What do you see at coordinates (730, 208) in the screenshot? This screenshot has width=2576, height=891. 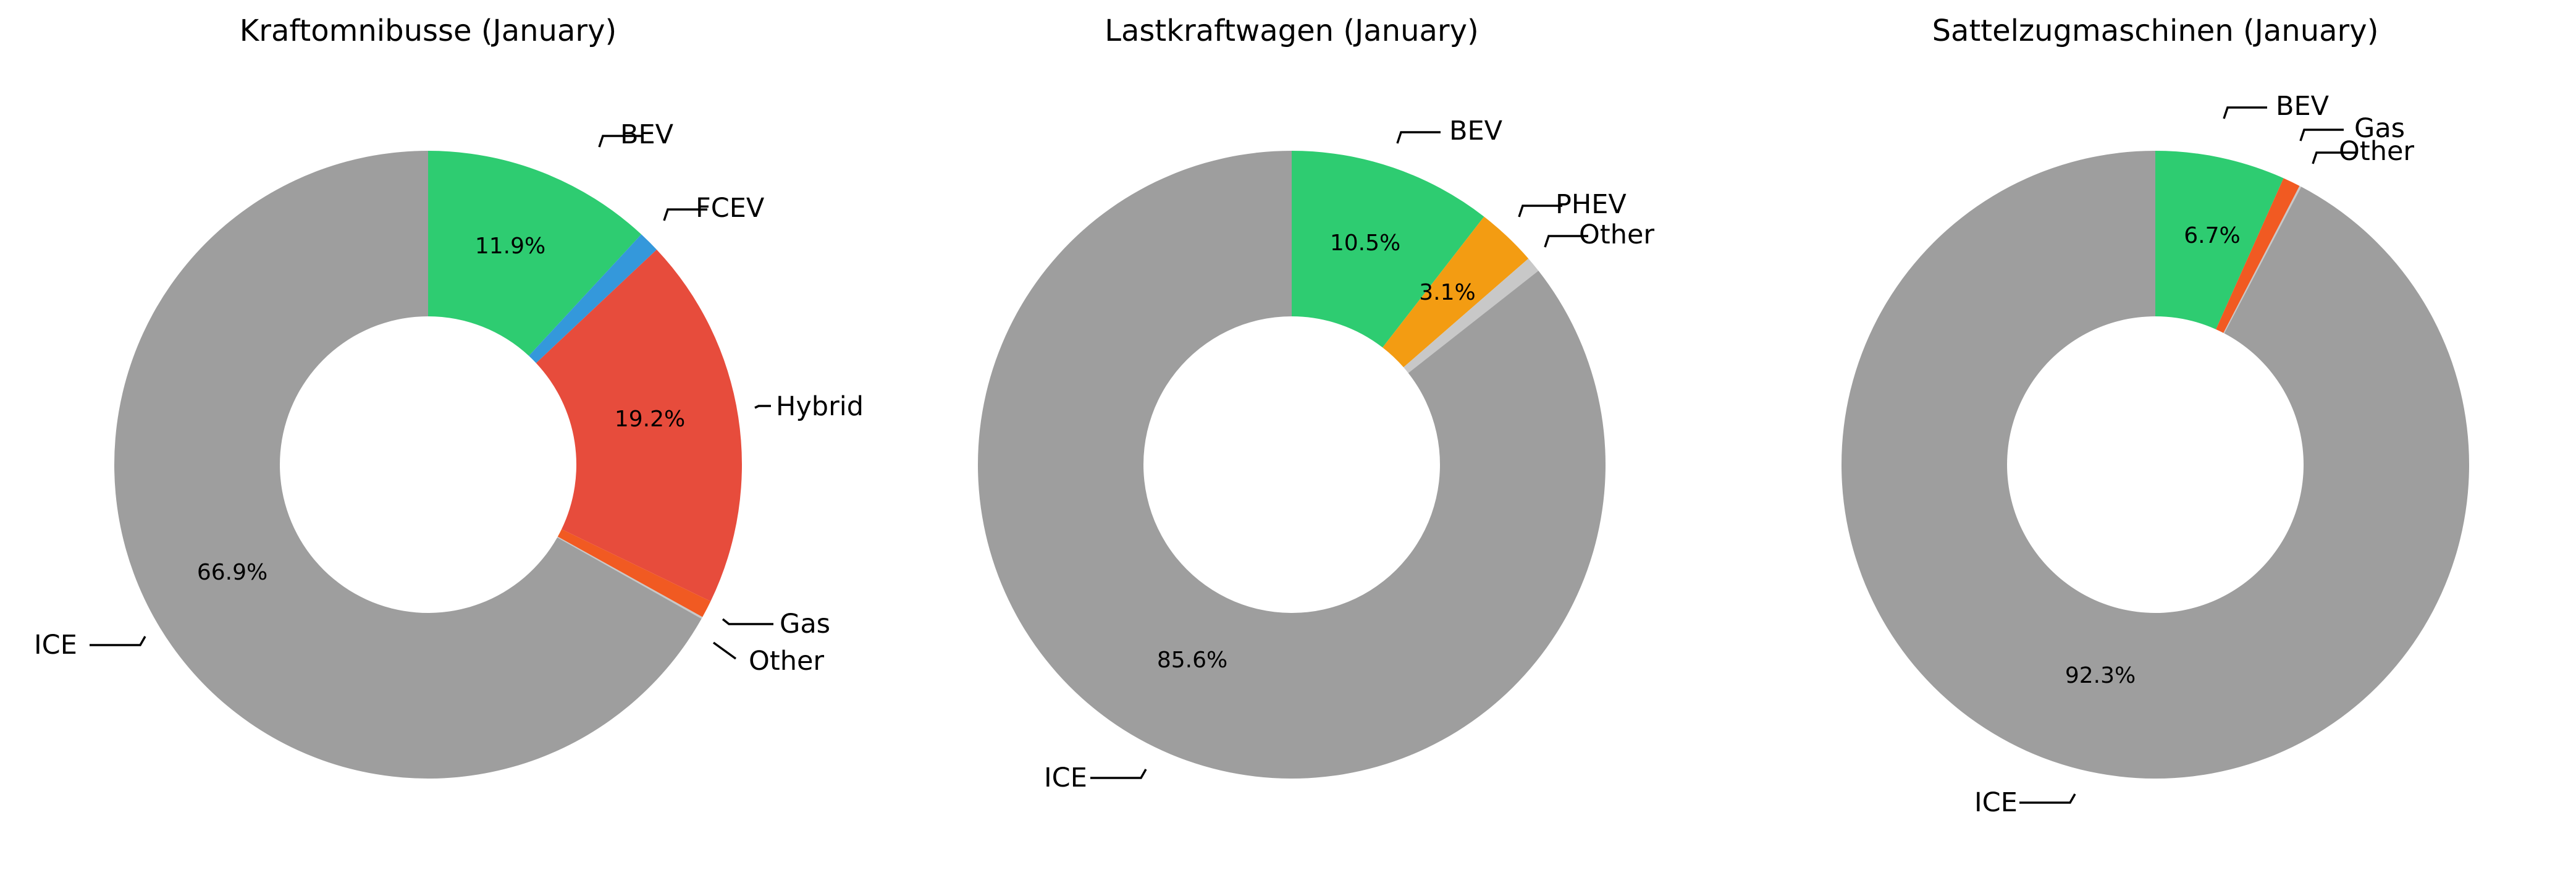 I see `category-label-fcev: FCEV` at bounding box center [730, 208].